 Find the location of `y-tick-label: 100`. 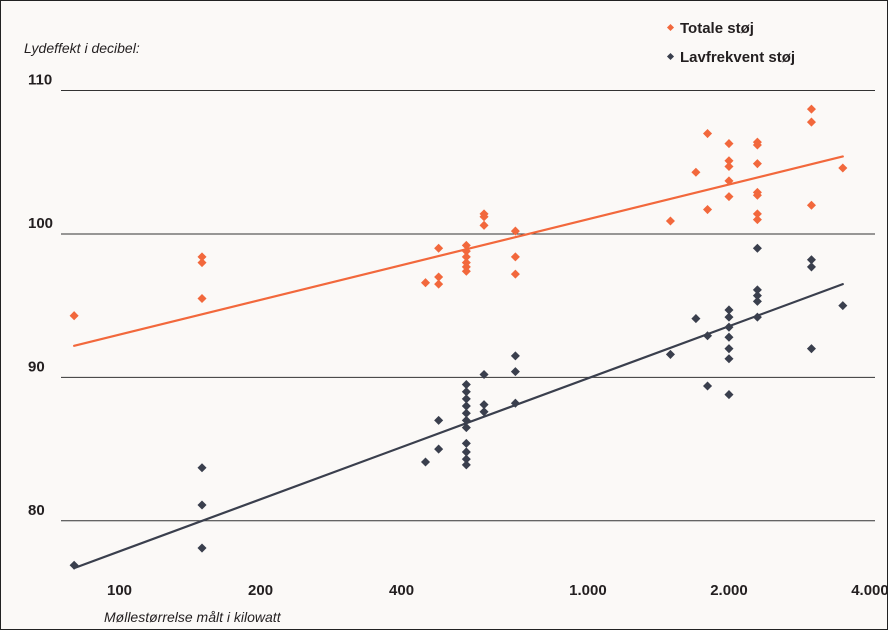

y-tick-label: 100 is located at coordinates (40, 223).